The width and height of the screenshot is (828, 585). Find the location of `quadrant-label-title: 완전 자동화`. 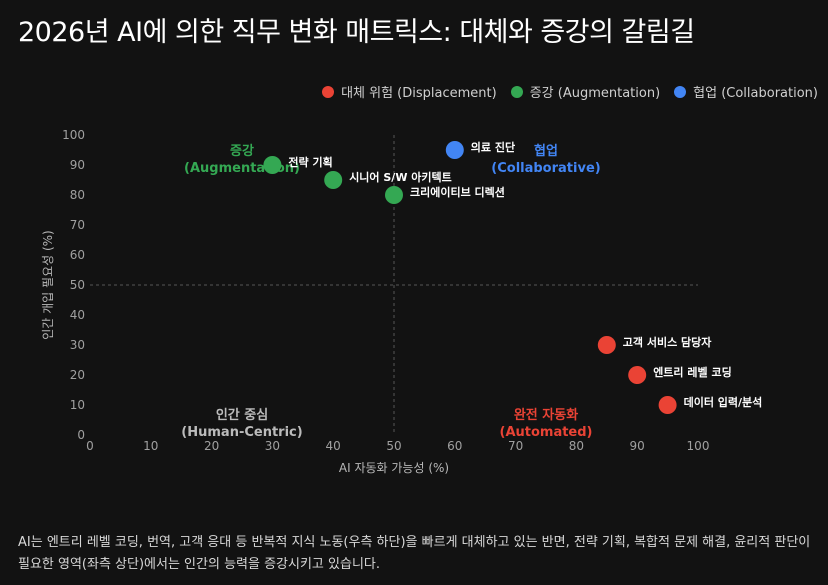

quadrant-label-title: 완전 자동화 is located at coordinates (546, 415).